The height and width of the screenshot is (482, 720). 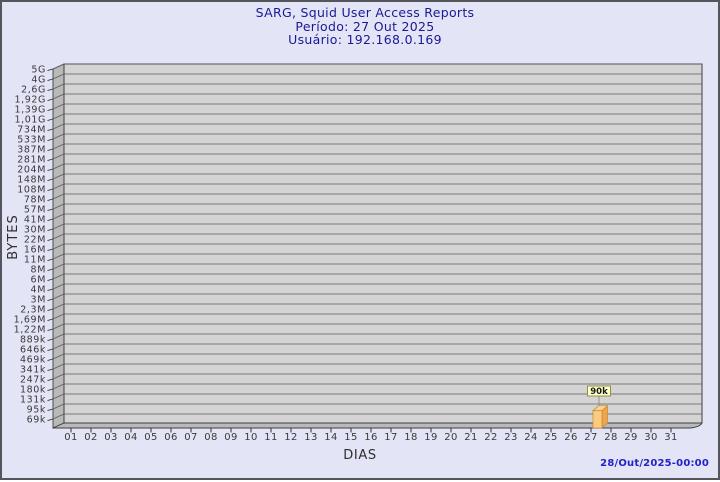 What do you see at coordinates (411, 437) in the screenshot?
I see `x-axis-tick-label: 18` at bounding box center [411, 437].